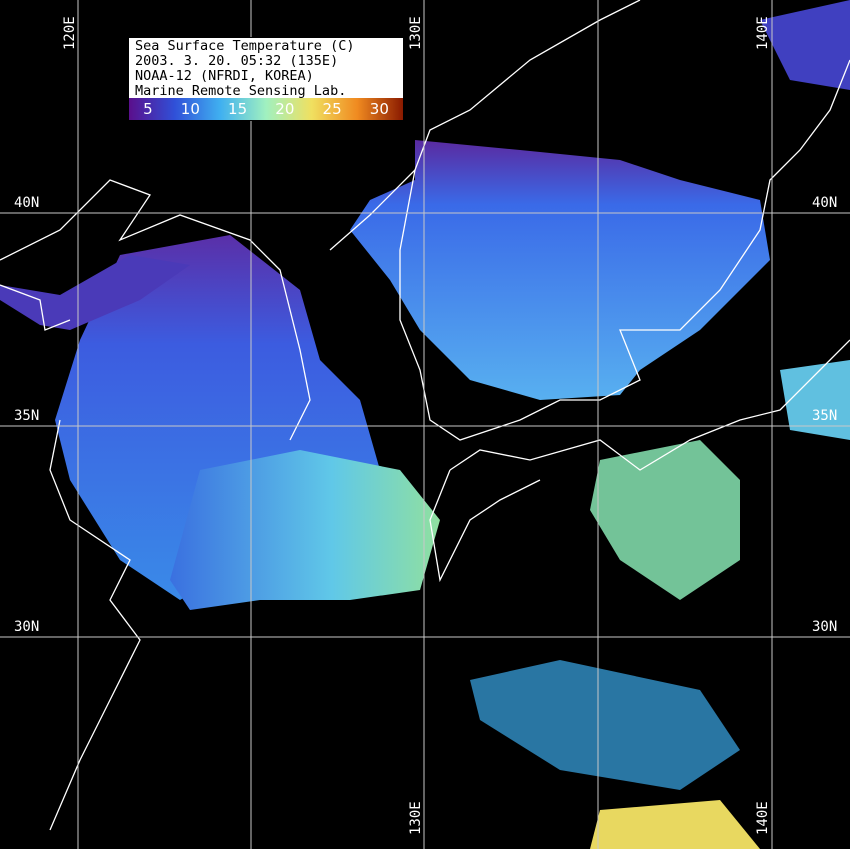  I want to click on lon-label-120e: 120E, so click(70, 33).